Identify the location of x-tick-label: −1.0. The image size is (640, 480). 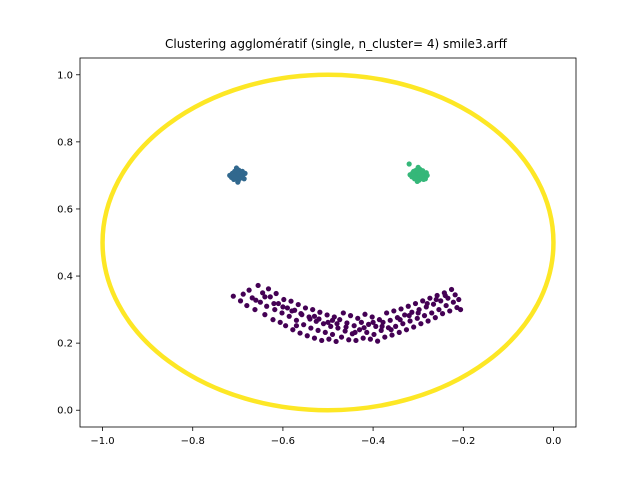
(102, 441).